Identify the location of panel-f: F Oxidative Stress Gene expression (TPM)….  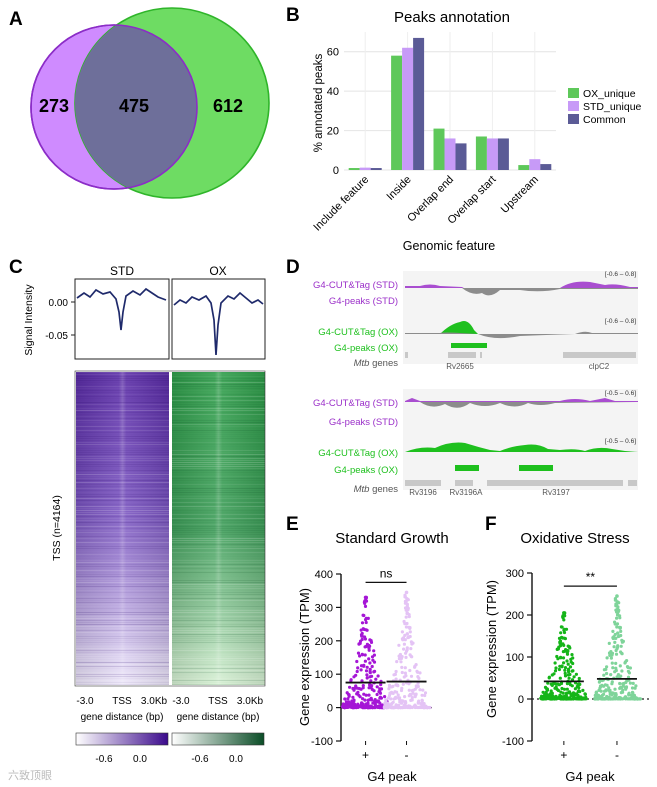
(567, 649).